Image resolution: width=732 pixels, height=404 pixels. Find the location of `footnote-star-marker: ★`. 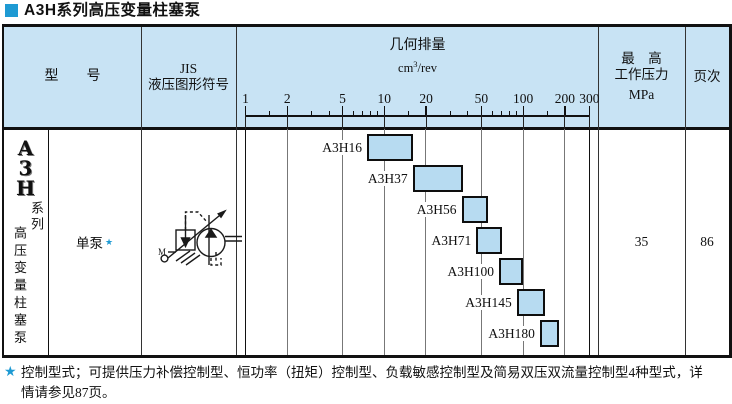

footnote-star-marker: ★ is located at coordinates (109, 241).